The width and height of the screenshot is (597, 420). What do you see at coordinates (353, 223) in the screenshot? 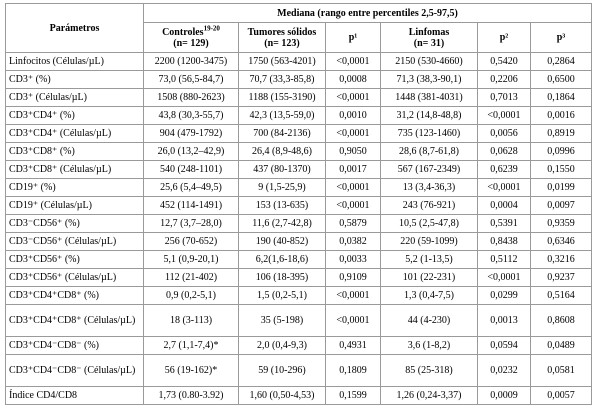
I see `value-cell: 0,5879` at bounding box center [353, 223].